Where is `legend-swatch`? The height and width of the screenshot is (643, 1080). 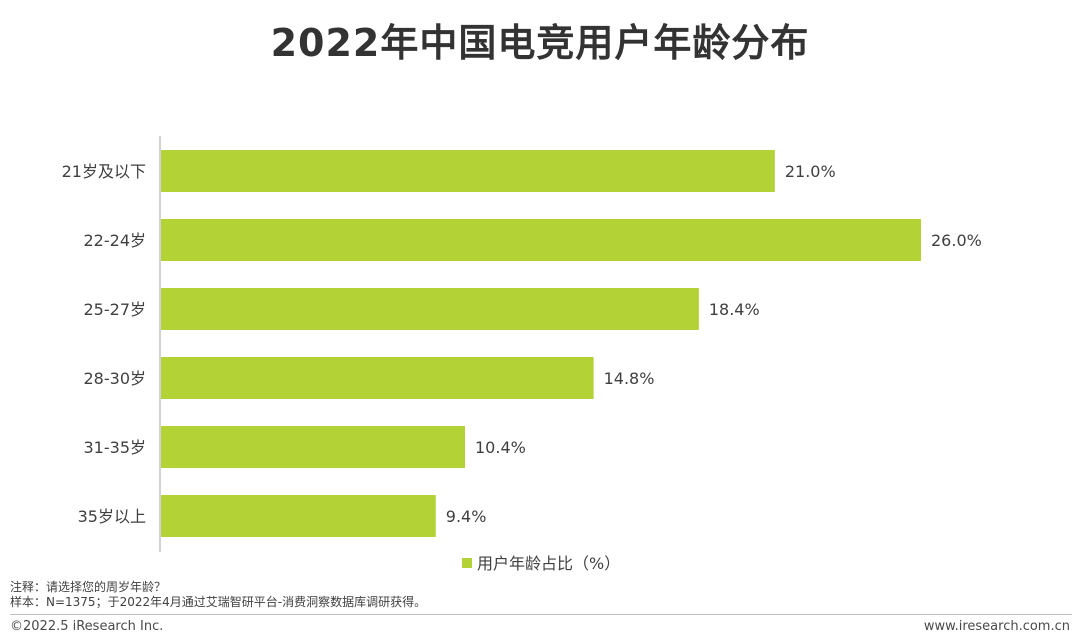
legend-swatch is located at coordinates (467, 563).